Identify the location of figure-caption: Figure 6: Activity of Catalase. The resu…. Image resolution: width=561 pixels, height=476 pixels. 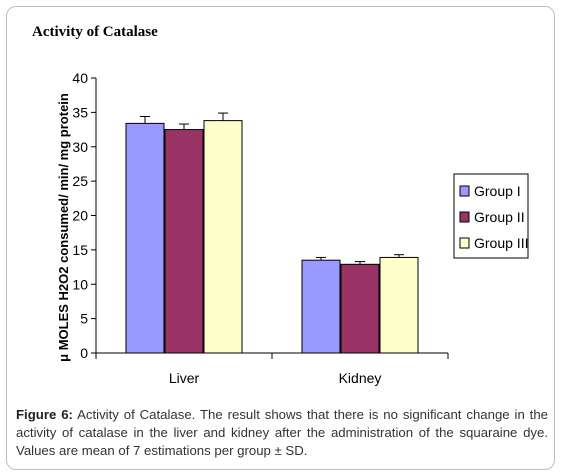
(282, 433).